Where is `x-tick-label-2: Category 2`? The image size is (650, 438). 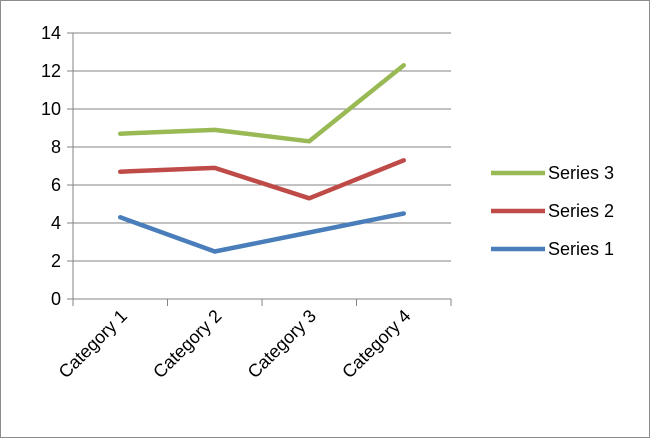
x-tick-label-2: Category 2 is located at coordinates (187, 344).